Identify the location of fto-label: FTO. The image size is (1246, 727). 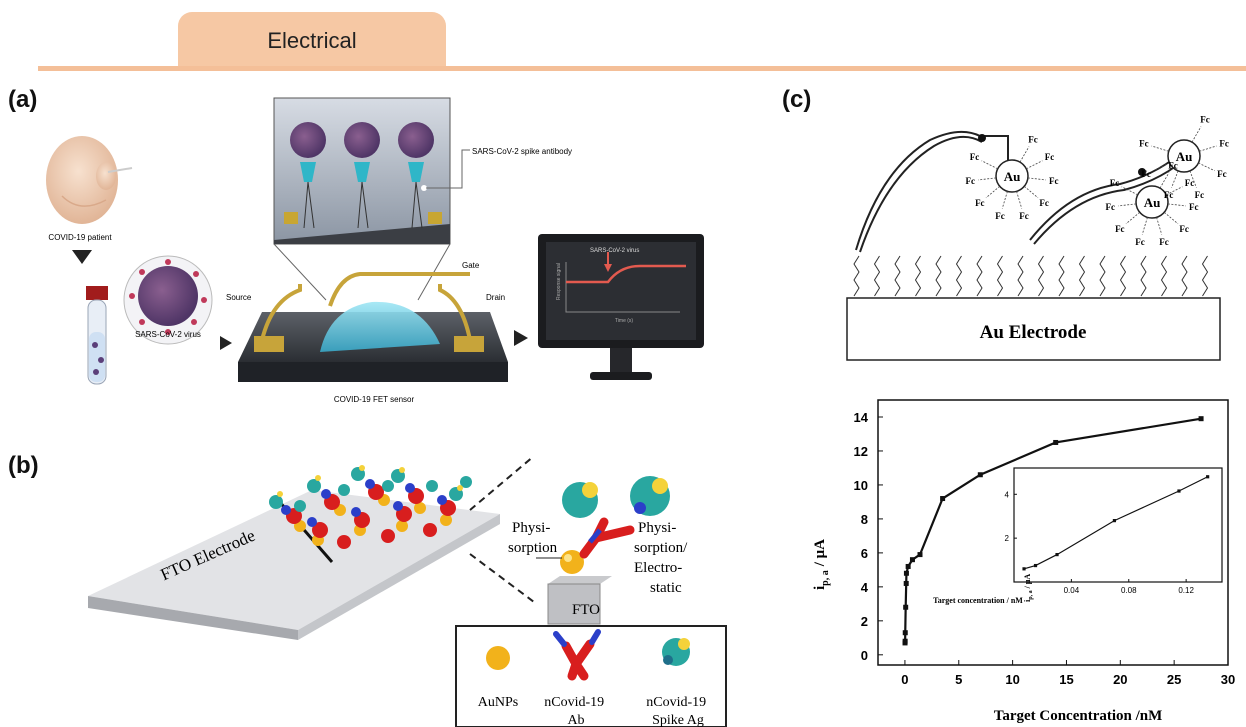
(586, 610).